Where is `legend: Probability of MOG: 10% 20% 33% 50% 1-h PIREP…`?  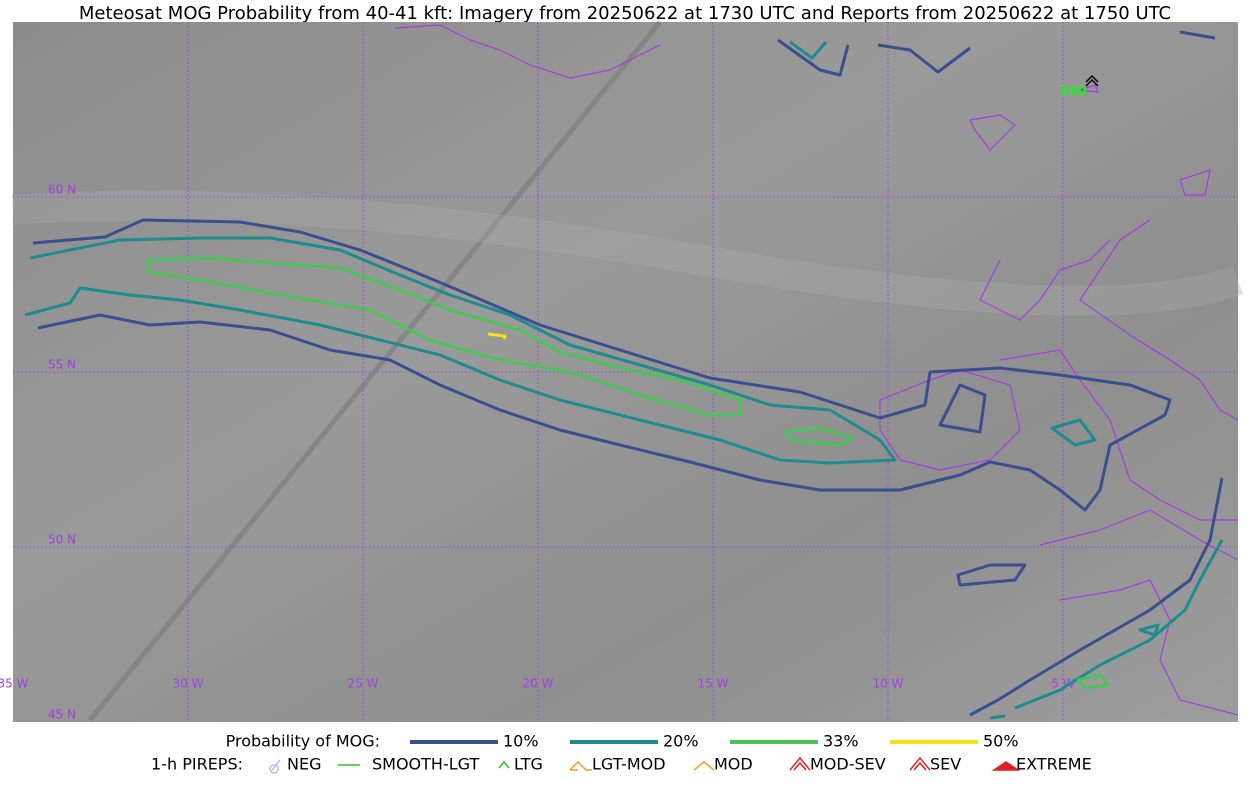
legend: Probability of MOG: 10% 20% 33% 50% 1-h PIREP… is located at coordinates (621, 753).